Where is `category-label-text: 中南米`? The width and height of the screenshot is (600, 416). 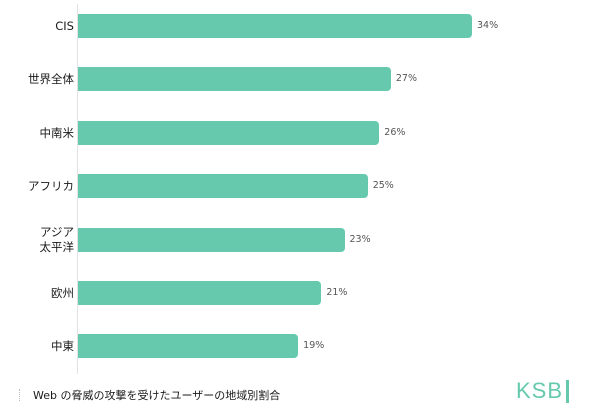 category-label-text: 中南米 is located at coordinates (57, 132).